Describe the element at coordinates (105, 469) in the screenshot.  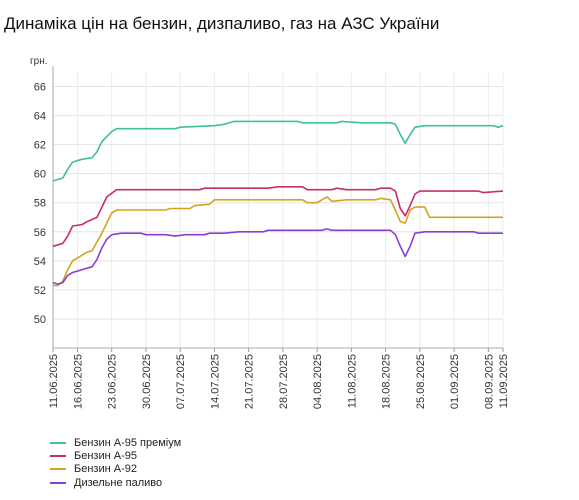
I see `legend-label: Бензин А-92` at that location.